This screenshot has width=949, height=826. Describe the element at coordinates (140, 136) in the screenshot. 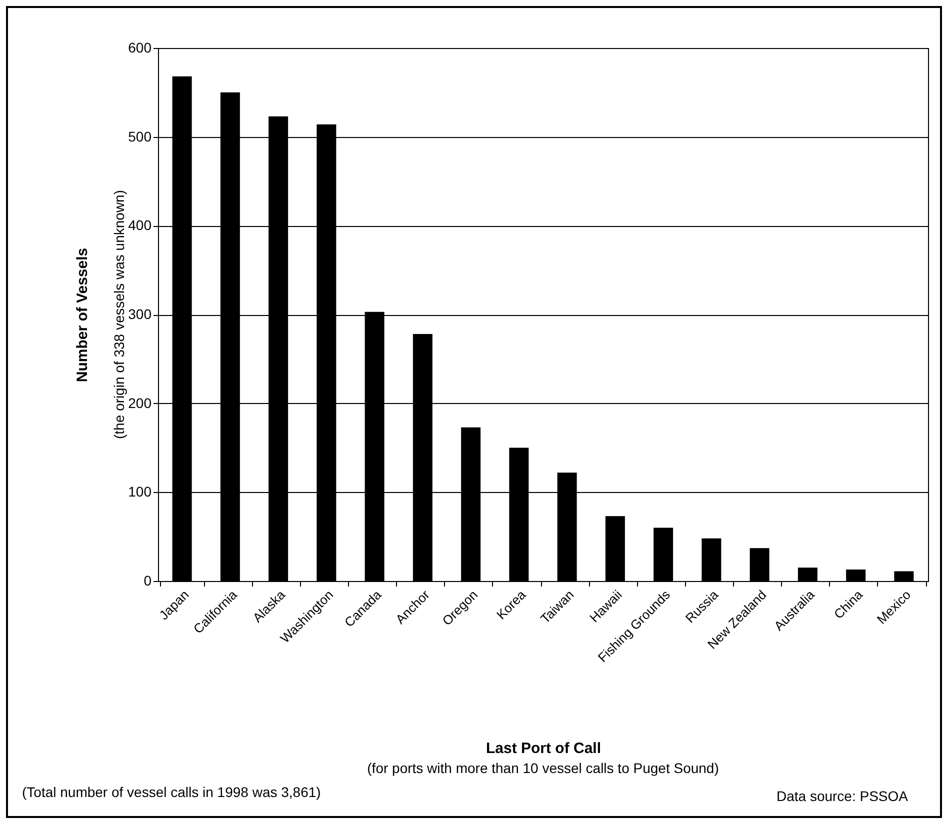

I see `y-tick-label: 500` at that location.